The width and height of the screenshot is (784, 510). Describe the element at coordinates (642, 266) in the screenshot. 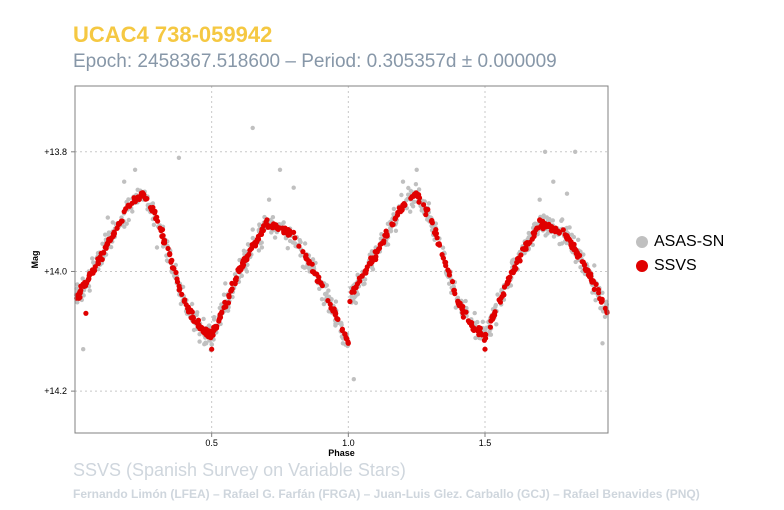

I see `legend-marker-ssvs` at that location.